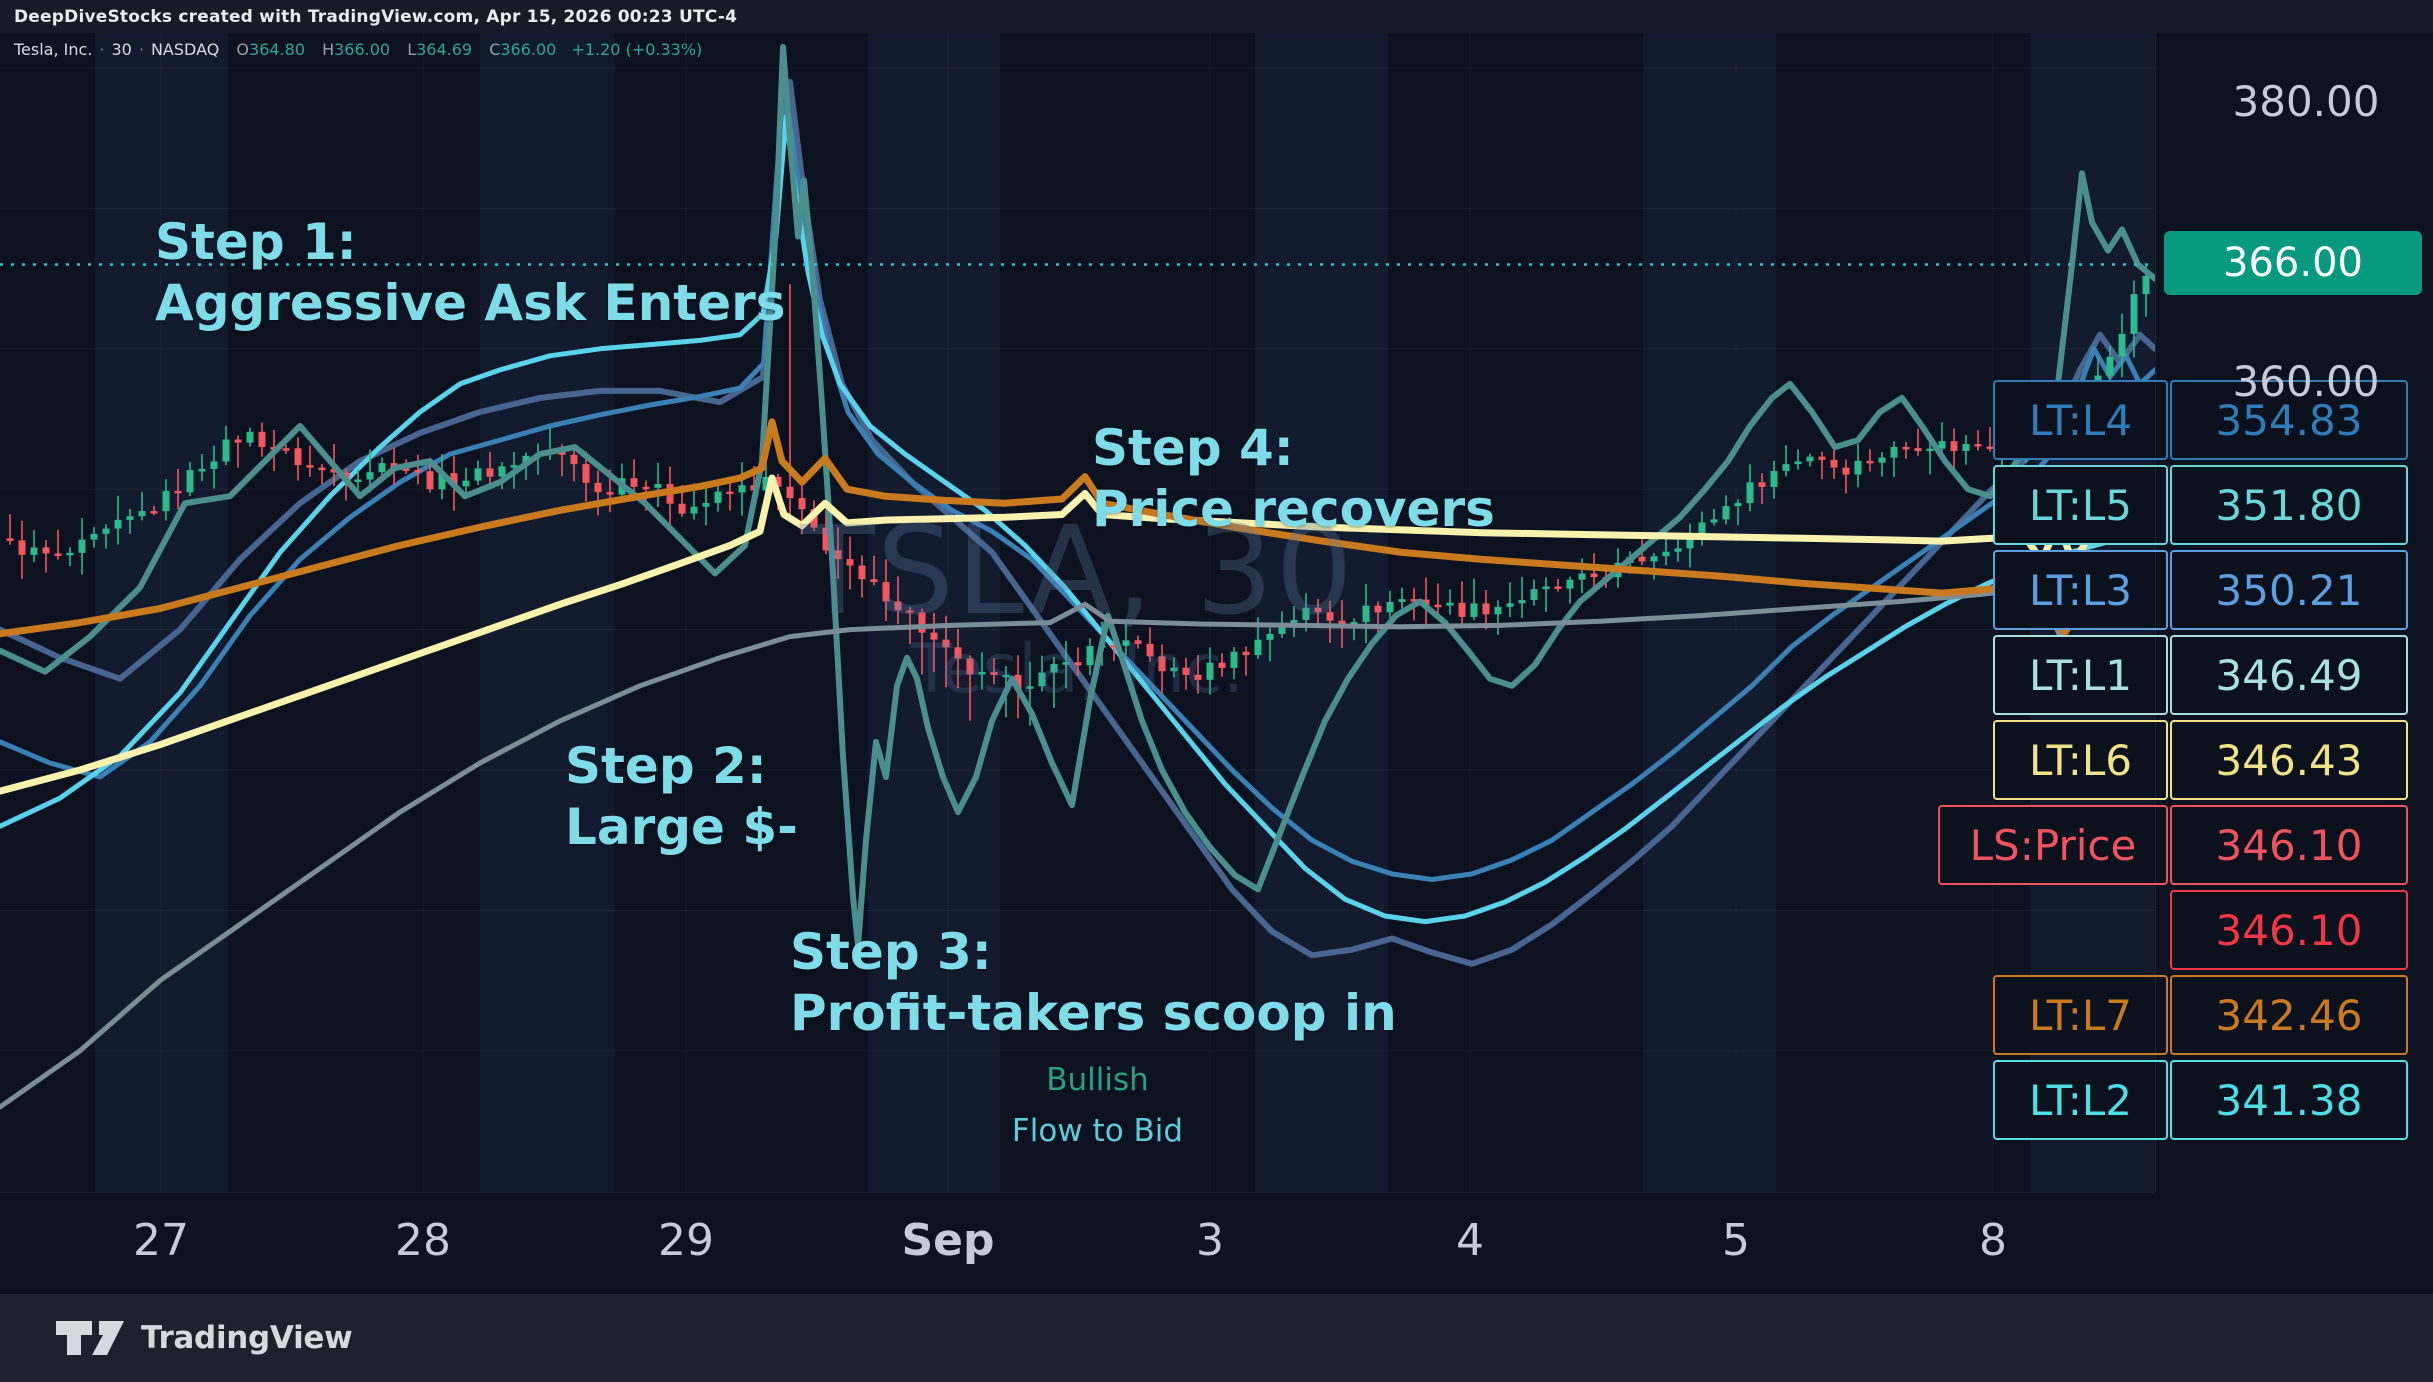 Image resolution: width=2433 pixels, height=1382 pixels. I want to click on price-level-name: LT:L3, so click(2080, 590).